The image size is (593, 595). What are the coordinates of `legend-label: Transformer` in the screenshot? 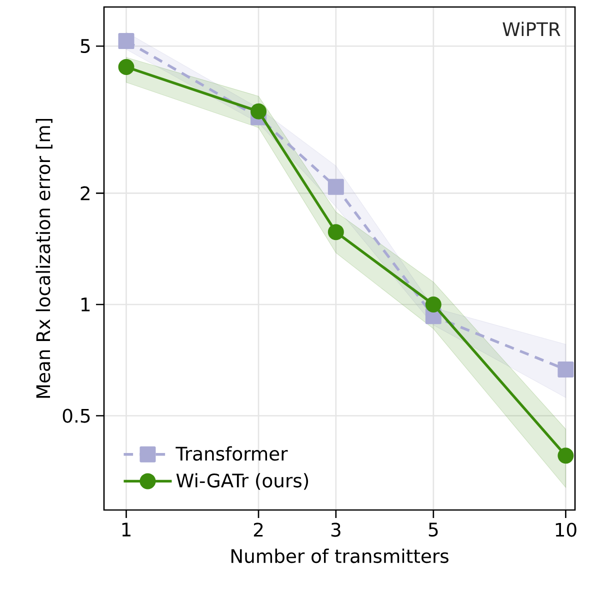 It's located at (232, 453).